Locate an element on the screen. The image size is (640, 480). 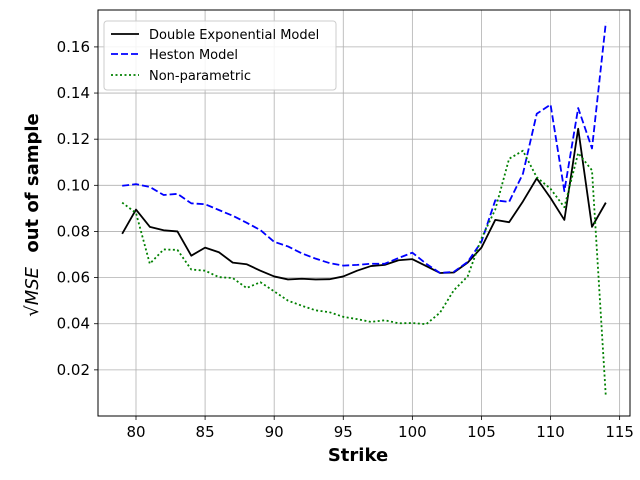
legend-box is located at coordinates (220, 55).